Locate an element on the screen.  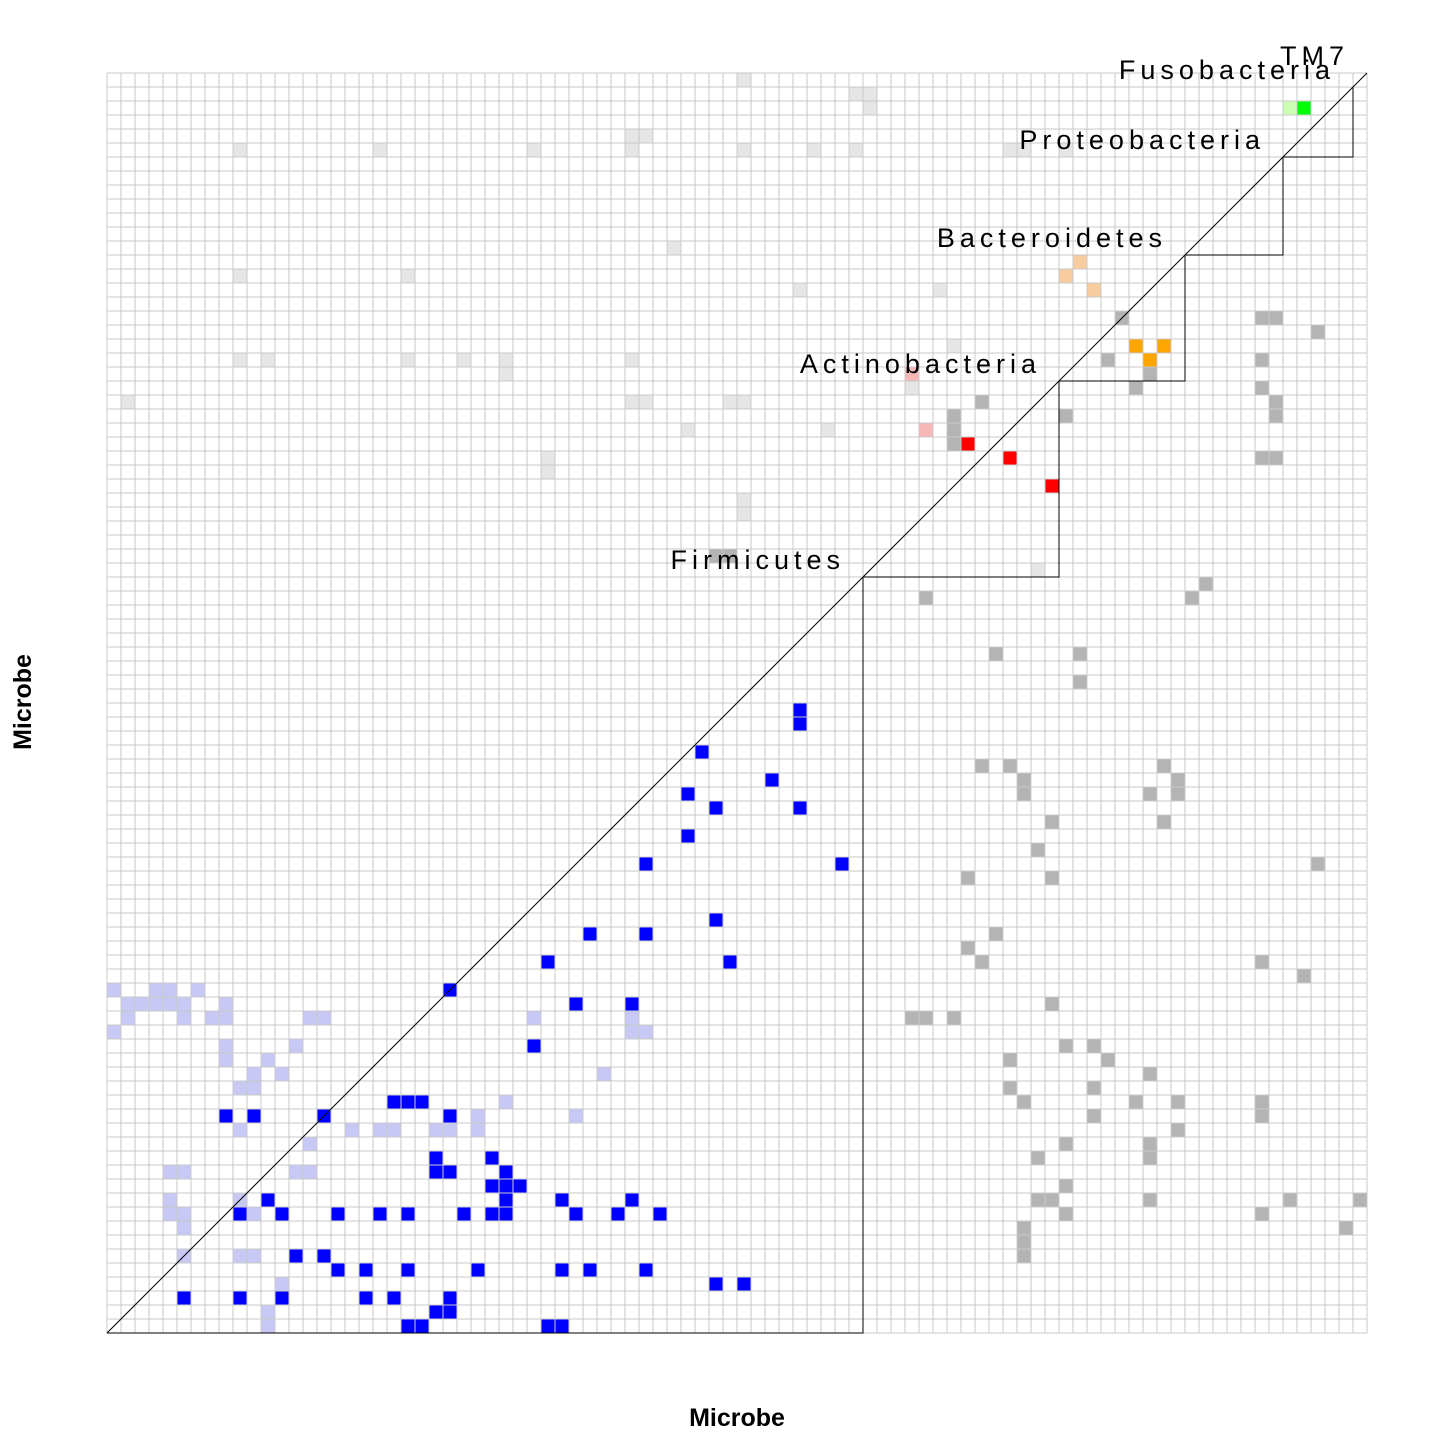
group-outline-actinobacteria is located at coordinates (961, 479).